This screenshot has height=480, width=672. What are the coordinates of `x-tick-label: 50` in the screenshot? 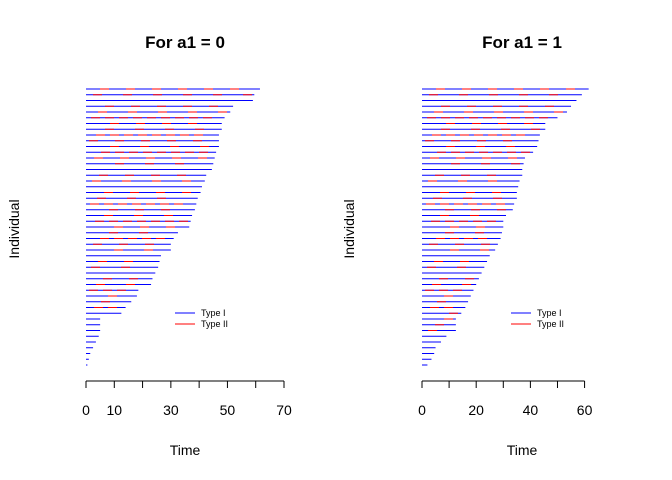 It's located at (228, 410).